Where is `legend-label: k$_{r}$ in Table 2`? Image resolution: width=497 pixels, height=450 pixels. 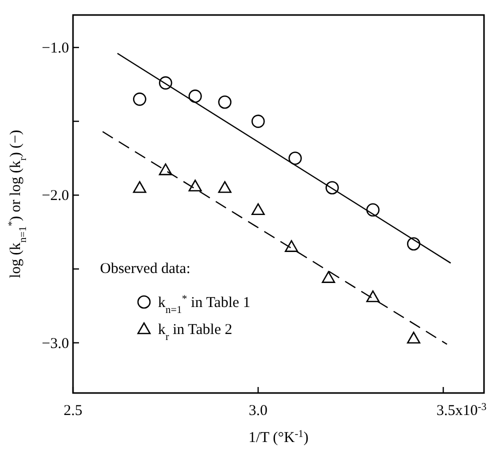
legend-label: k$_{r}$ in Table 2 is located at coordinates (195, 332).